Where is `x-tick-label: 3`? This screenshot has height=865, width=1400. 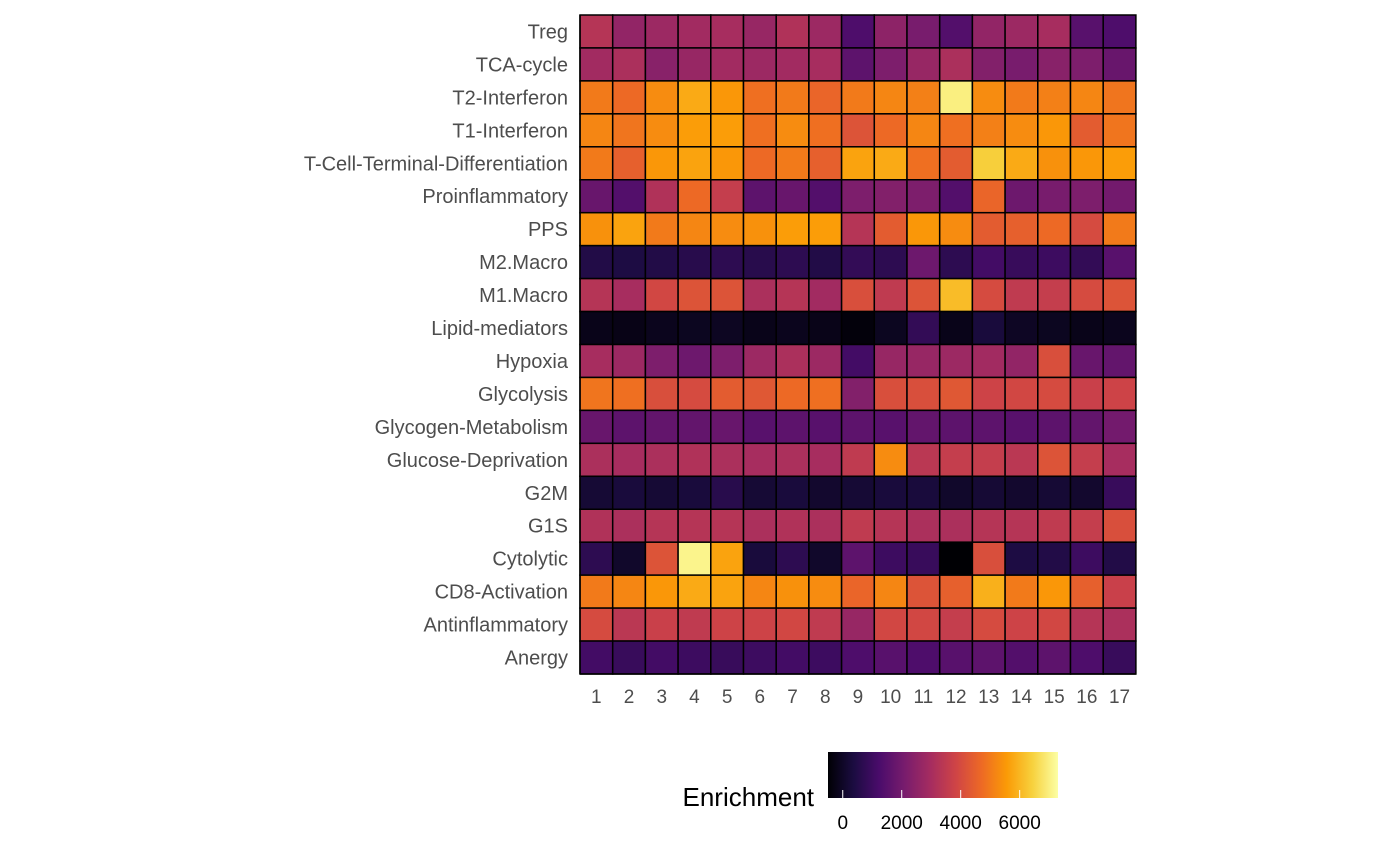
x-tick-label: 3 is located at coordinates (661, 697).